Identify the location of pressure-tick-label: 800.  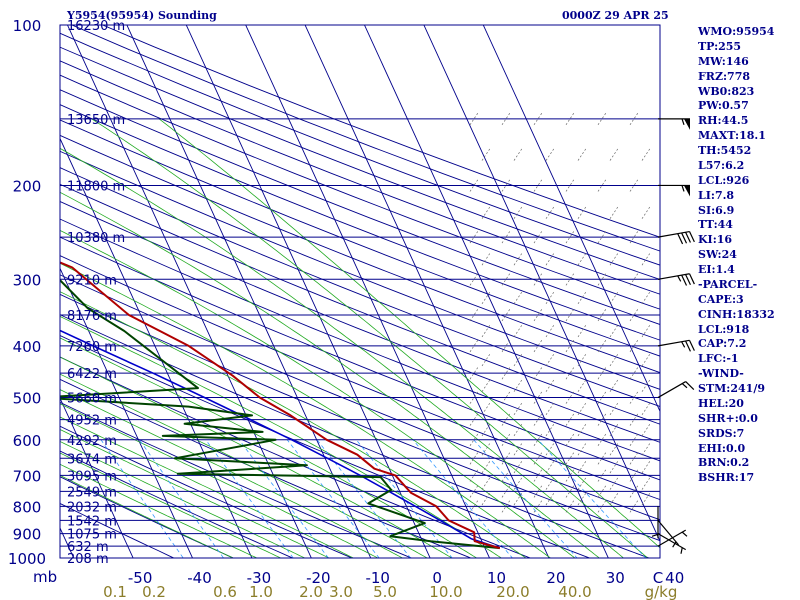
(27, 507).